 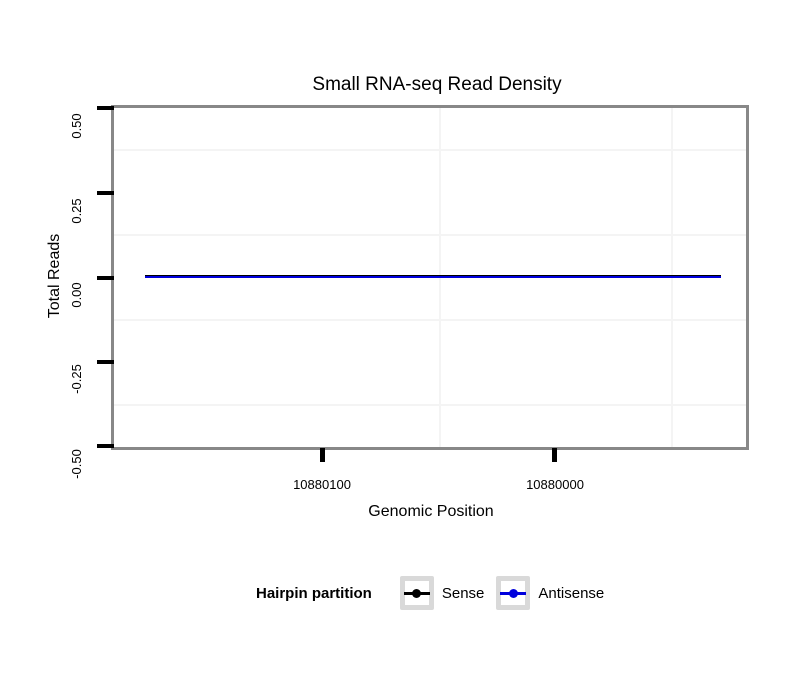 What do you see at coordinates (463, 593) in the screenshot?
I see `legend-label-sense: Sense` at bounding box center [463, 593].